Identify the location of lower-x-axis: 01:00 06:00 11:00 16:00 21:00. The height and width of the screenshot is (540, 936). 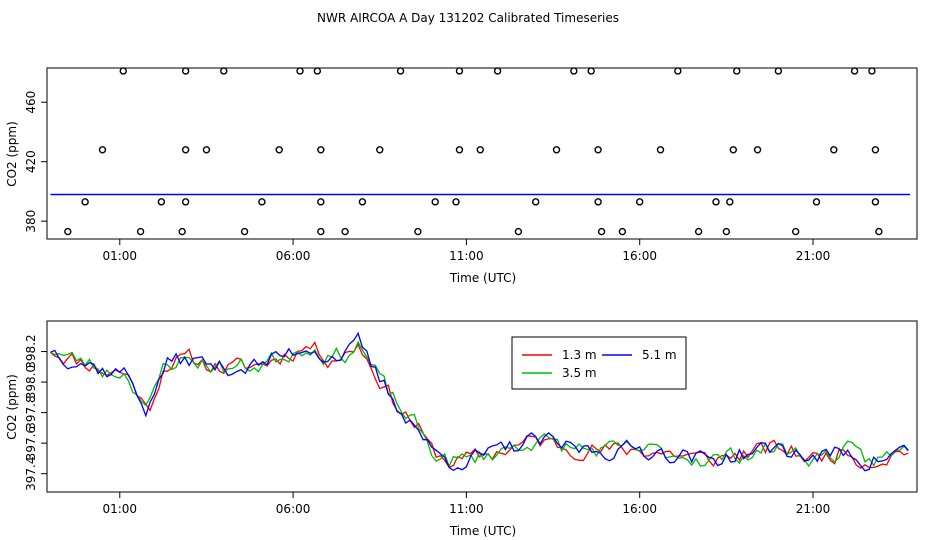
(466, 504).